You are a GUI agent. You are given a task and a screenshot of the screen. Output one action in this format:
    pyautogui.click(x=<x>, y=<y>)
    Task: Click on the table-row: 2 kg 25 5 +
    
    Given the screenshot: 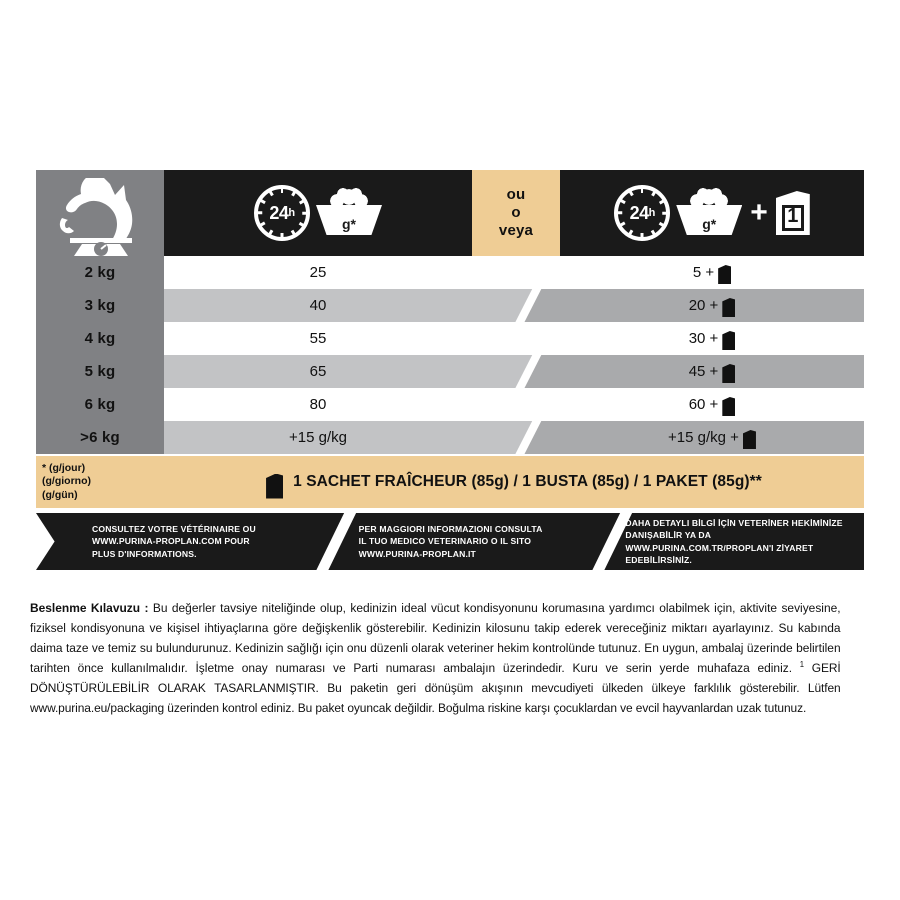 What is the action you would take?
    pyautogui.click(x=450, y=272)
    